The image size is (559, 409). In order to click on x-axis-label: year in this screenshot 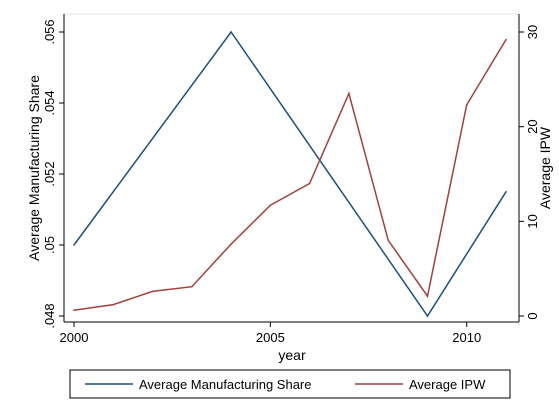, I will do `click(292, 355)`.